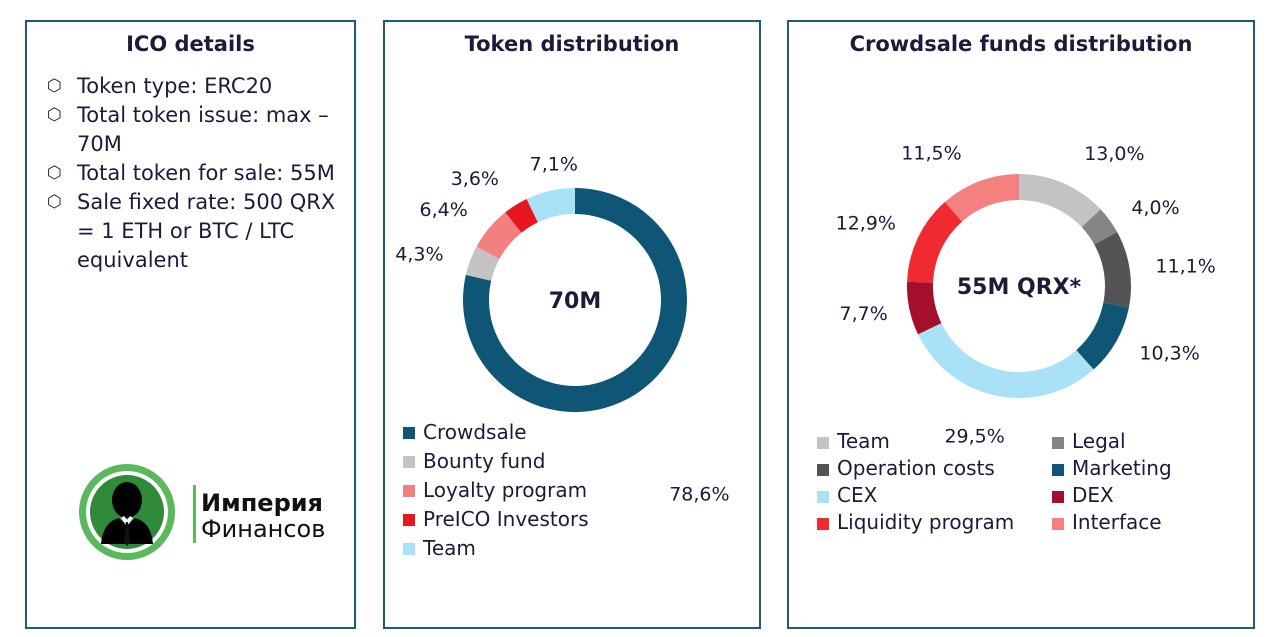 This screenshot has height=637, width=1280. What do you see at coordinates (505, 490) in the screenshot?
I see `legend-label: Loyalty program` at bounding box center [505, 490].